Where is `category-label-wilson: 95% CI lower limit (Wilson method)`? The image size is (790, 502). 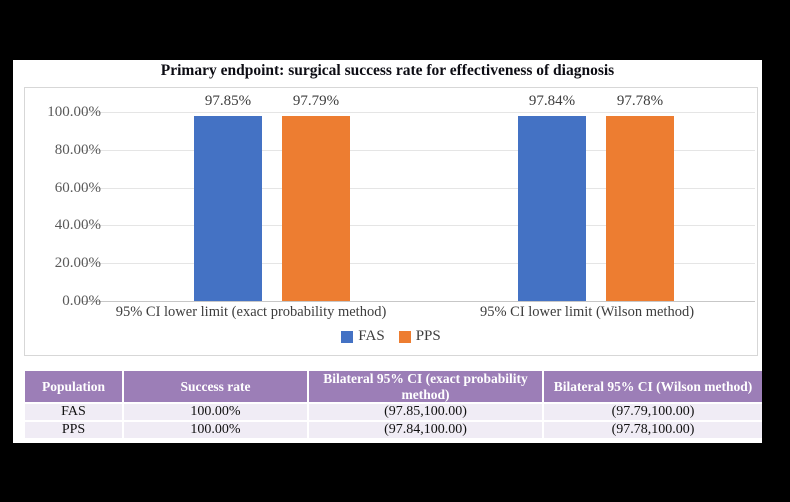
category-label-wilson: 95% CI lower limit (Wilson method) is located at coordinates (587, 312).